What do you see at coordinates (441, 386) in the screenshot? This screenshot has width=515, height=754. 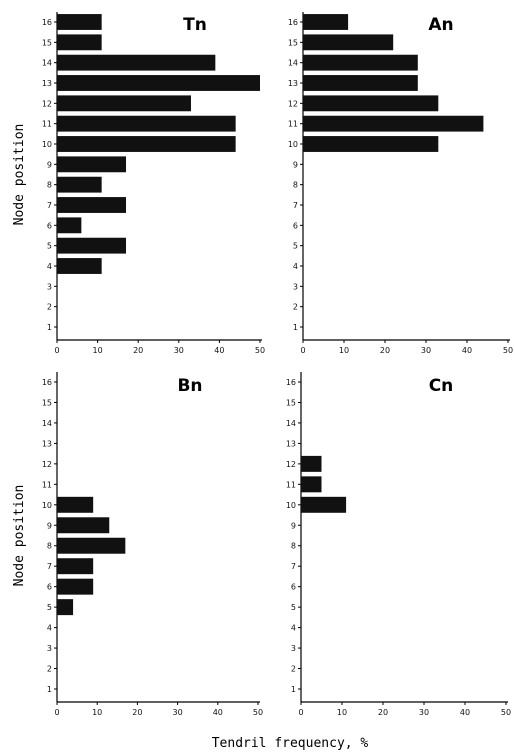 I see `panel-title: Cn` at bounding box center [441, 386].